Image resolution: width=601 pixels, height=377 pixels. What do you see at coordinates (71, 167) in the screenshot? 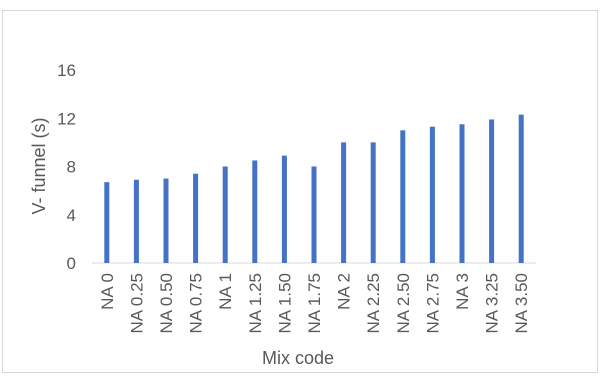
I see `y-tick-label: 8` at bounding box center [71, 167].